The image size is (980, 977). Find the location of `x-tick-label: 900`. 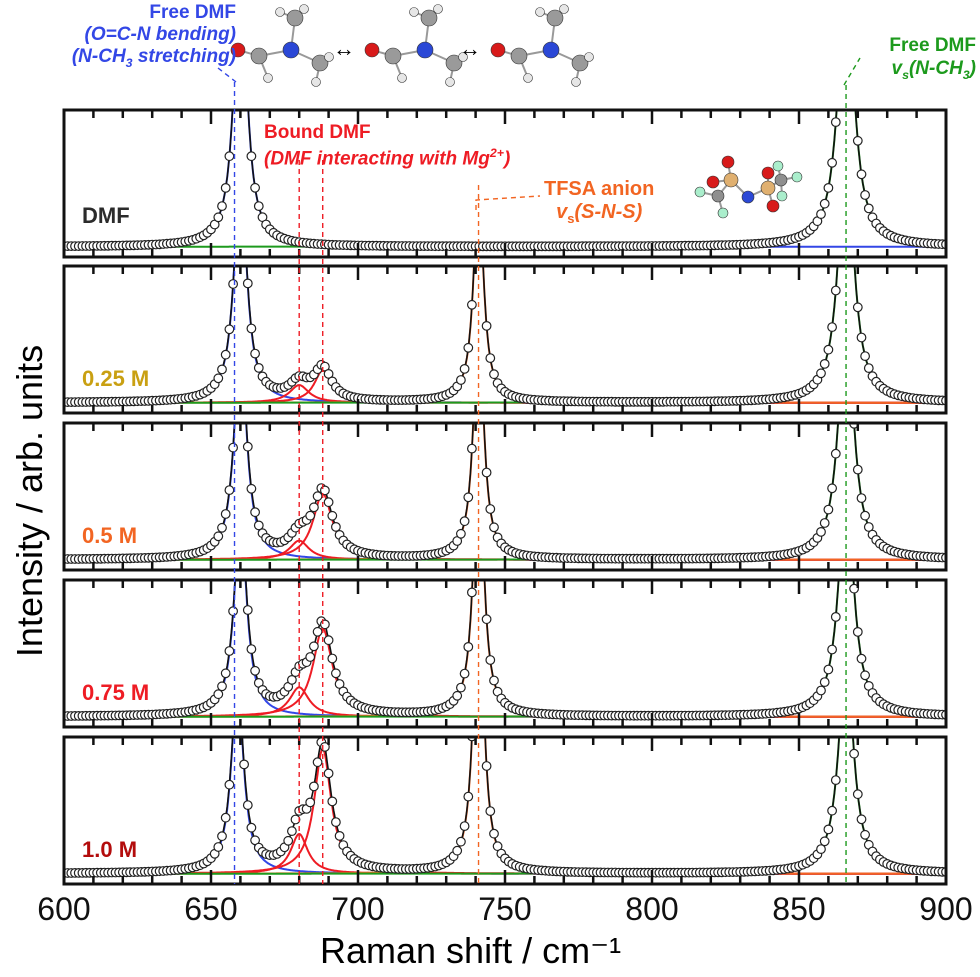

x-tick-label: 900 is located at coordinates (945, 909).